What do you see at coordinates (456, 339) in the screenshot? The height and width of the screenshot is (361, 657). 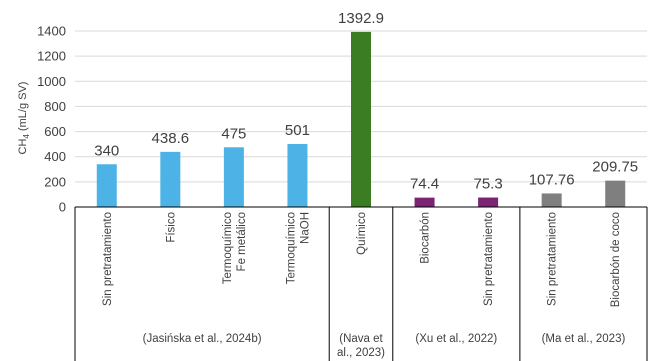 I see `group-label: (Xu et al., 2022)` at bounding box center [456, 339].